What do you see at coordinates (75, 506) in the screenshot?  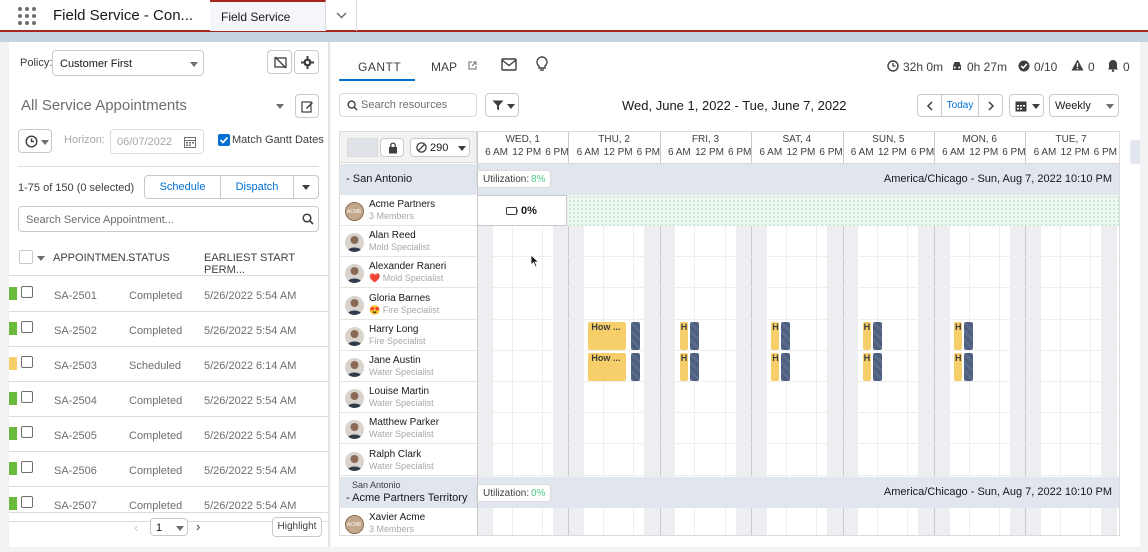 I see `appointment-id: SA-2507` at bounding box center [75, 506].